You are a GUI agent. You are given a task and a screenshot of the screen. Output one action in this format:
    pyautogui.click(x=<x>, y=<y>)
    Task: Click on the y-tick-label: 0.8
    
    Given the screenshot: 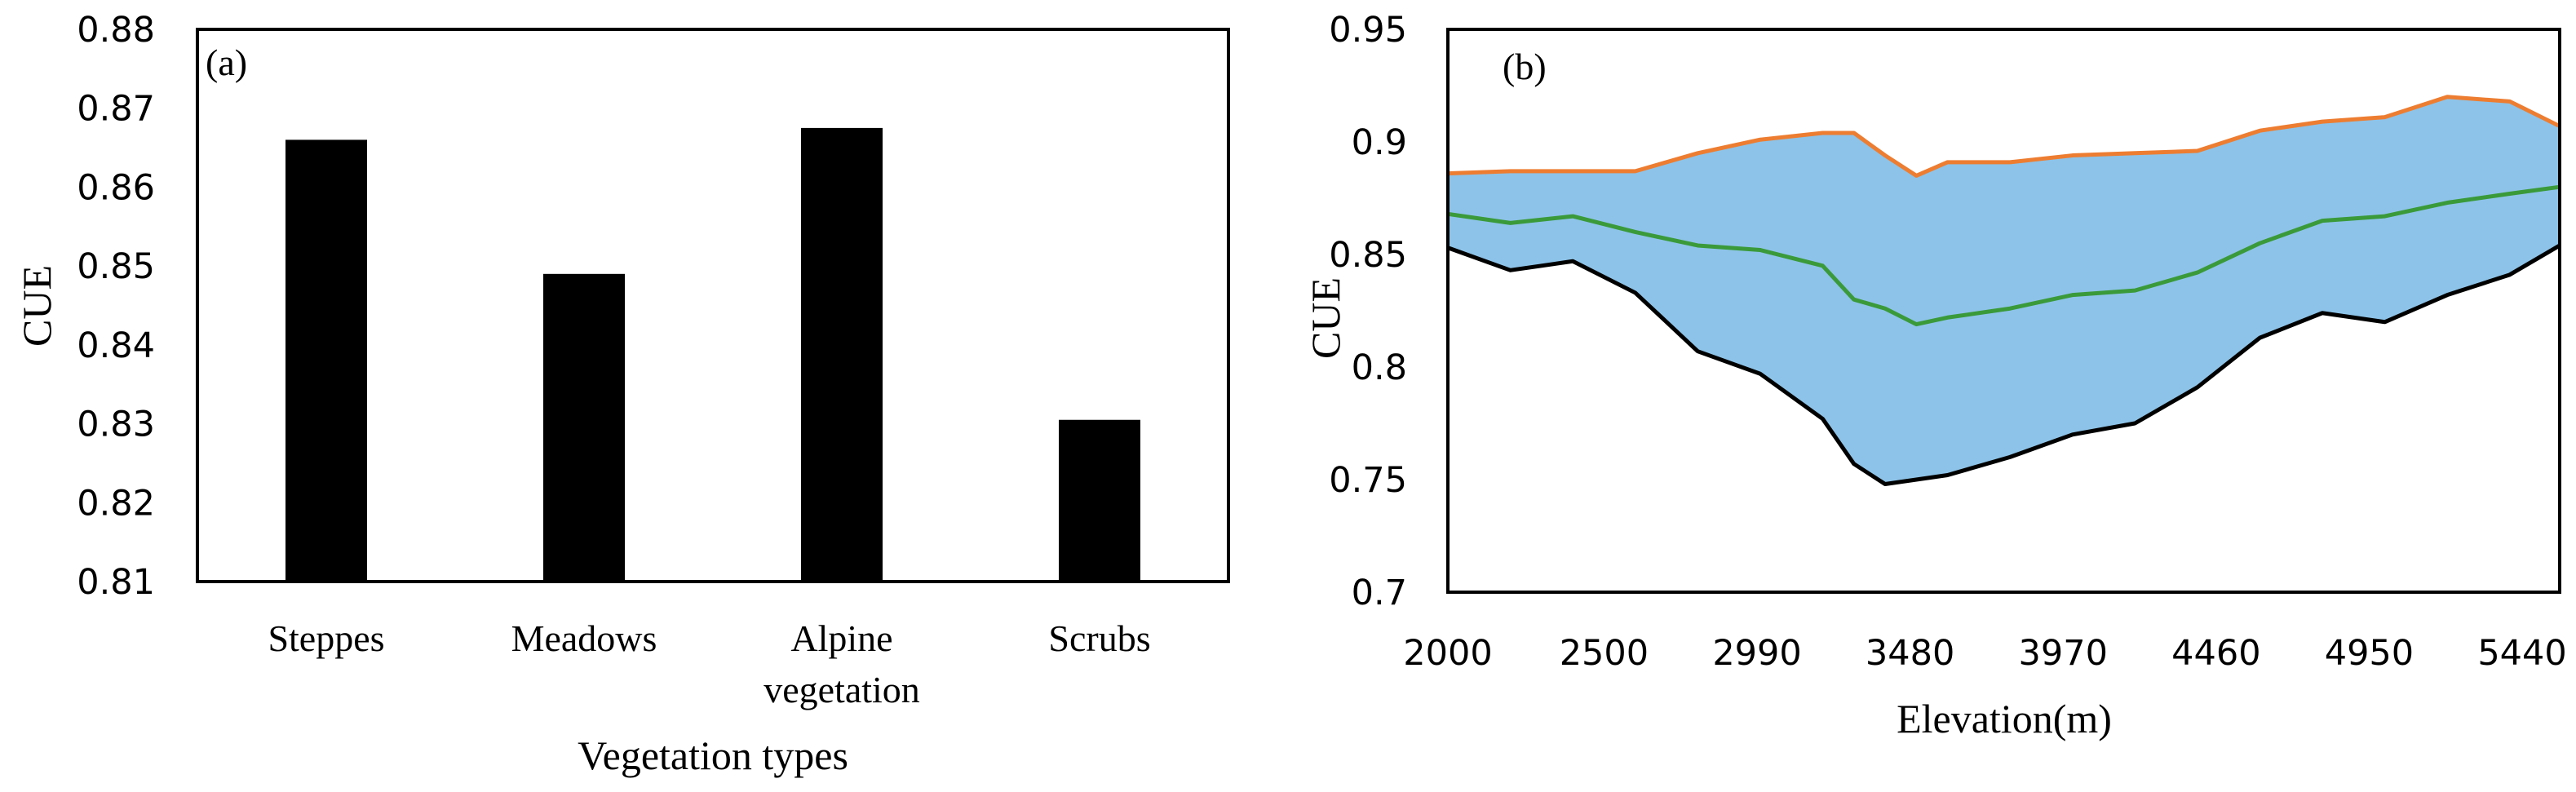 What is the action you would take?
    pyautogui.click(x=1379, y=367)
    